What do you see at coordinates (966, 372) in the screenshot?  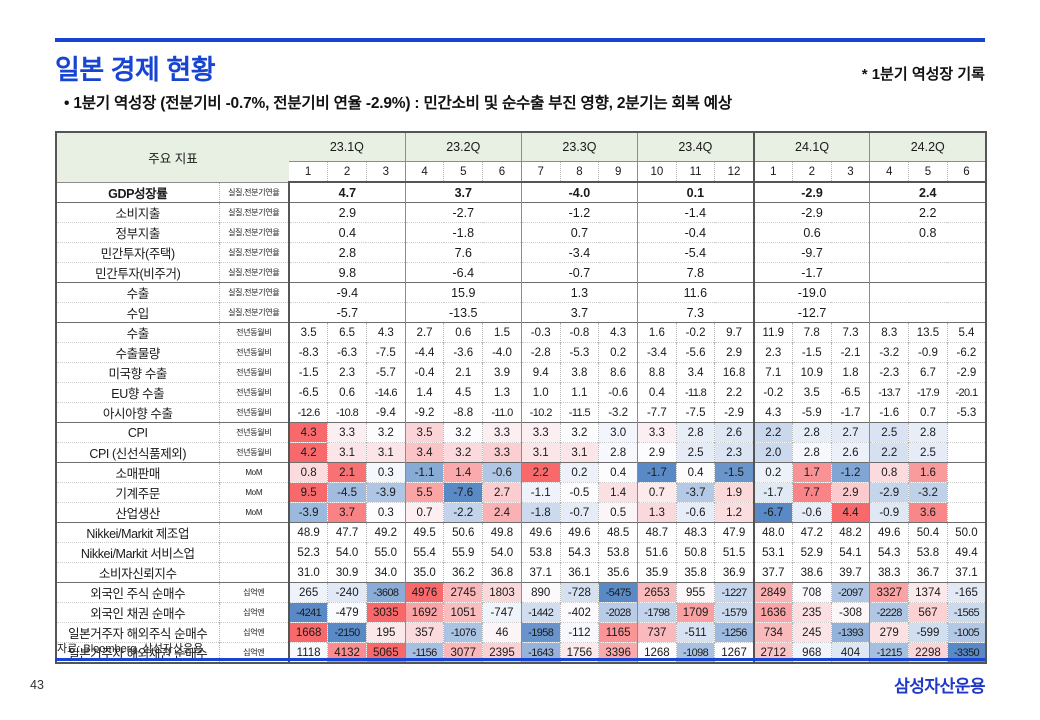 I see `table-cell: -2.9` at bounding box center [966, 372].